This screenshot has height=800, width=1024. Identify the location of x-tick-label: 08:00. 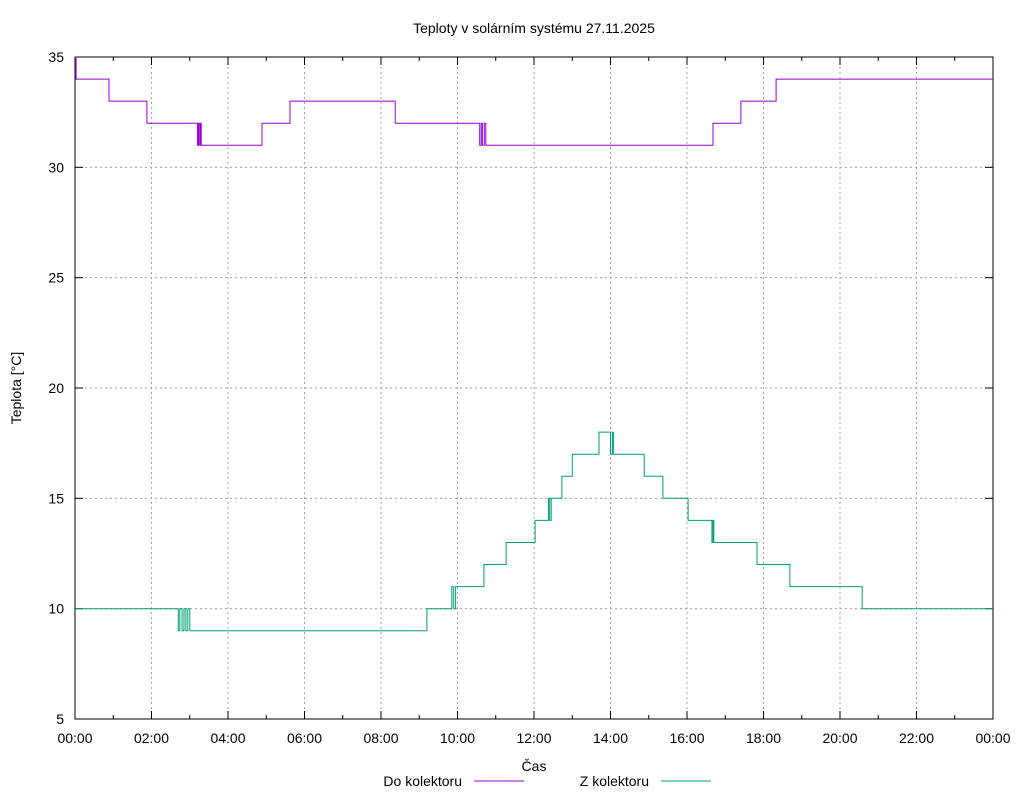
(380, 738).